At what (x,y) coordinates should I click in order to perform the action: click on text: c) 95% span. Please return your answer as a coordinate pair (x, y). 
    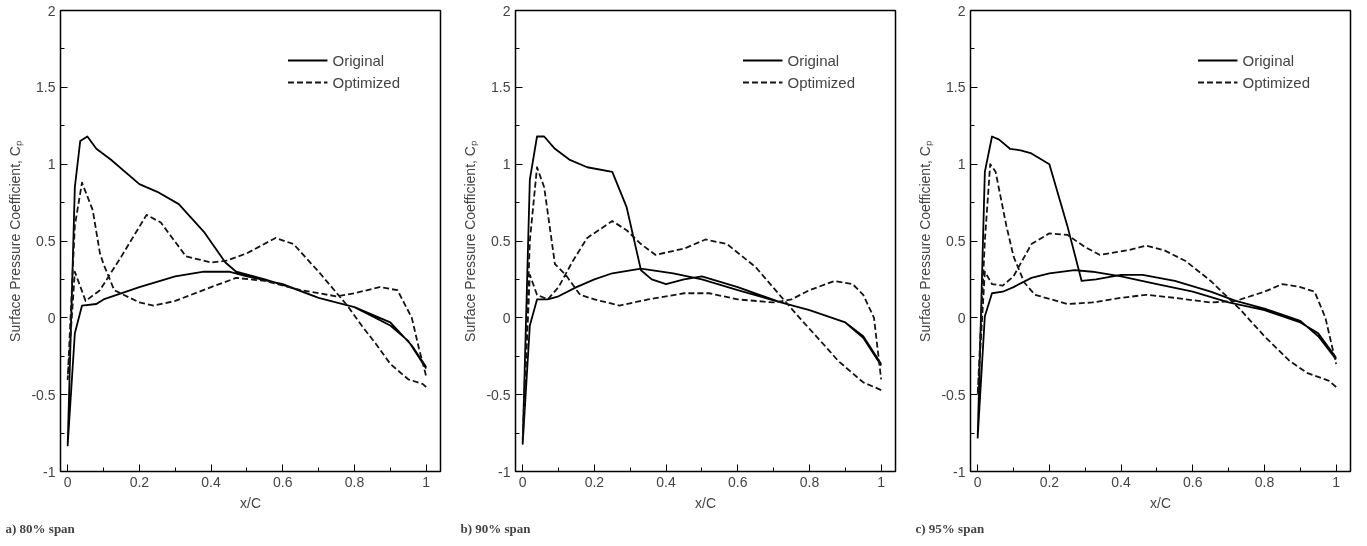
    Looking at the image, I should click on (950, 528).